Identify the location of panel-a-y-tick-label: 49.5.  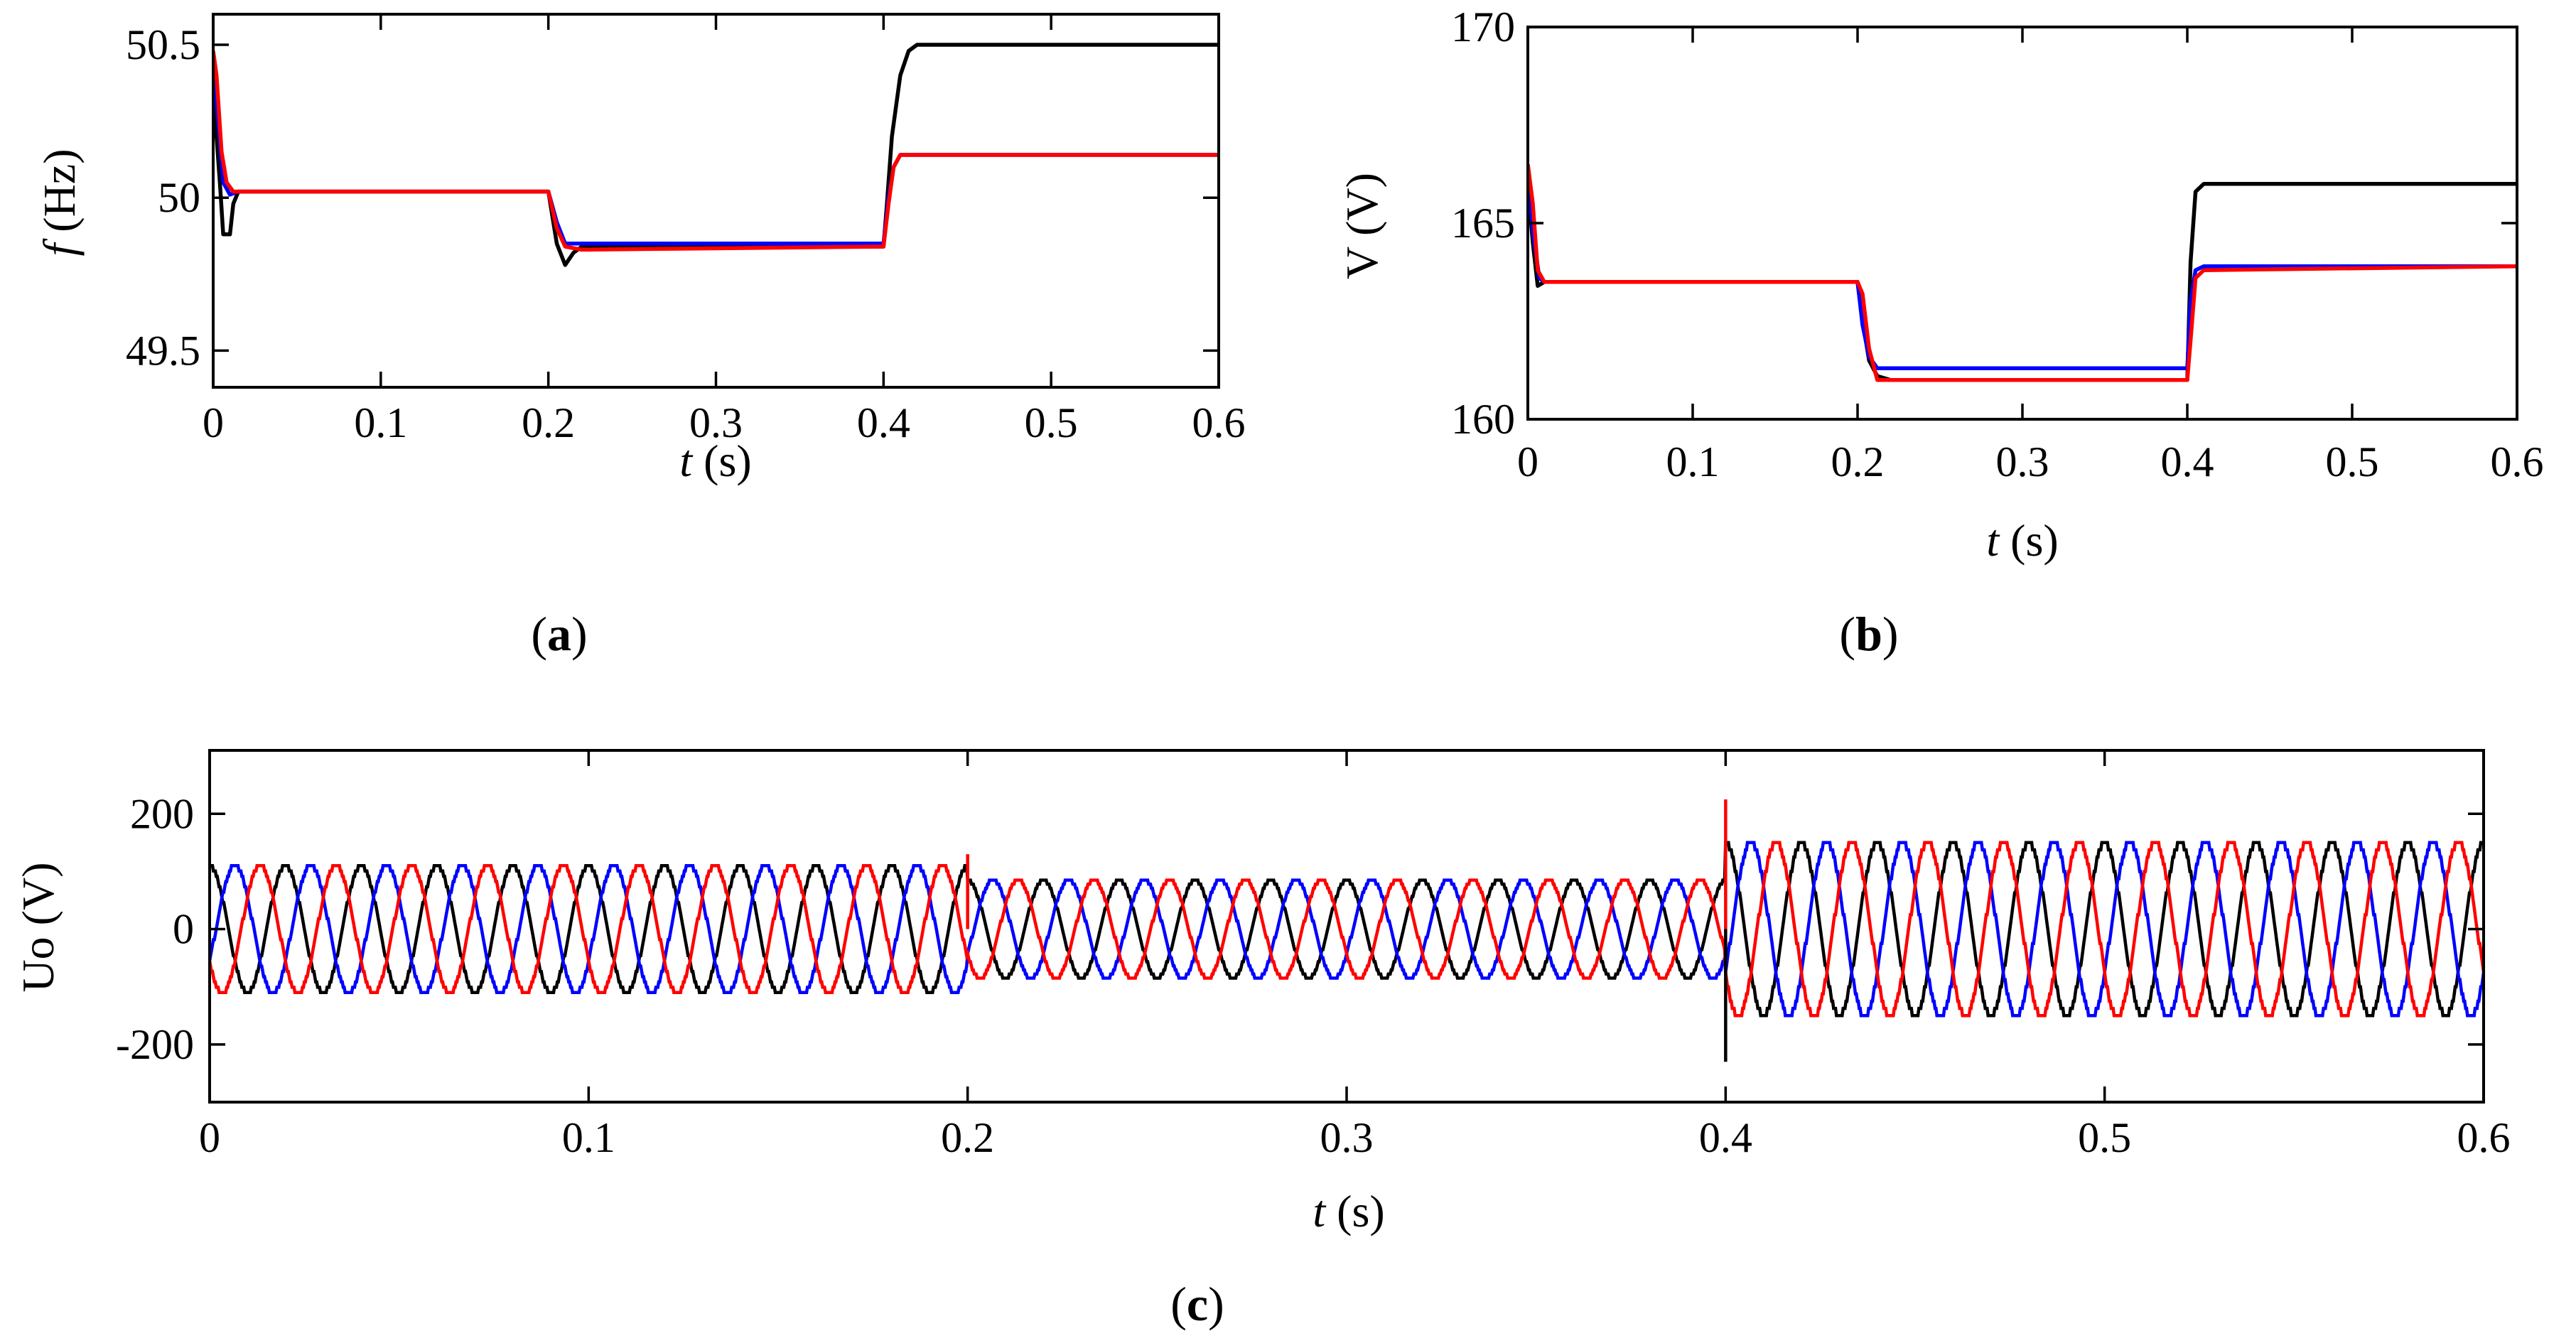
(163, 350).